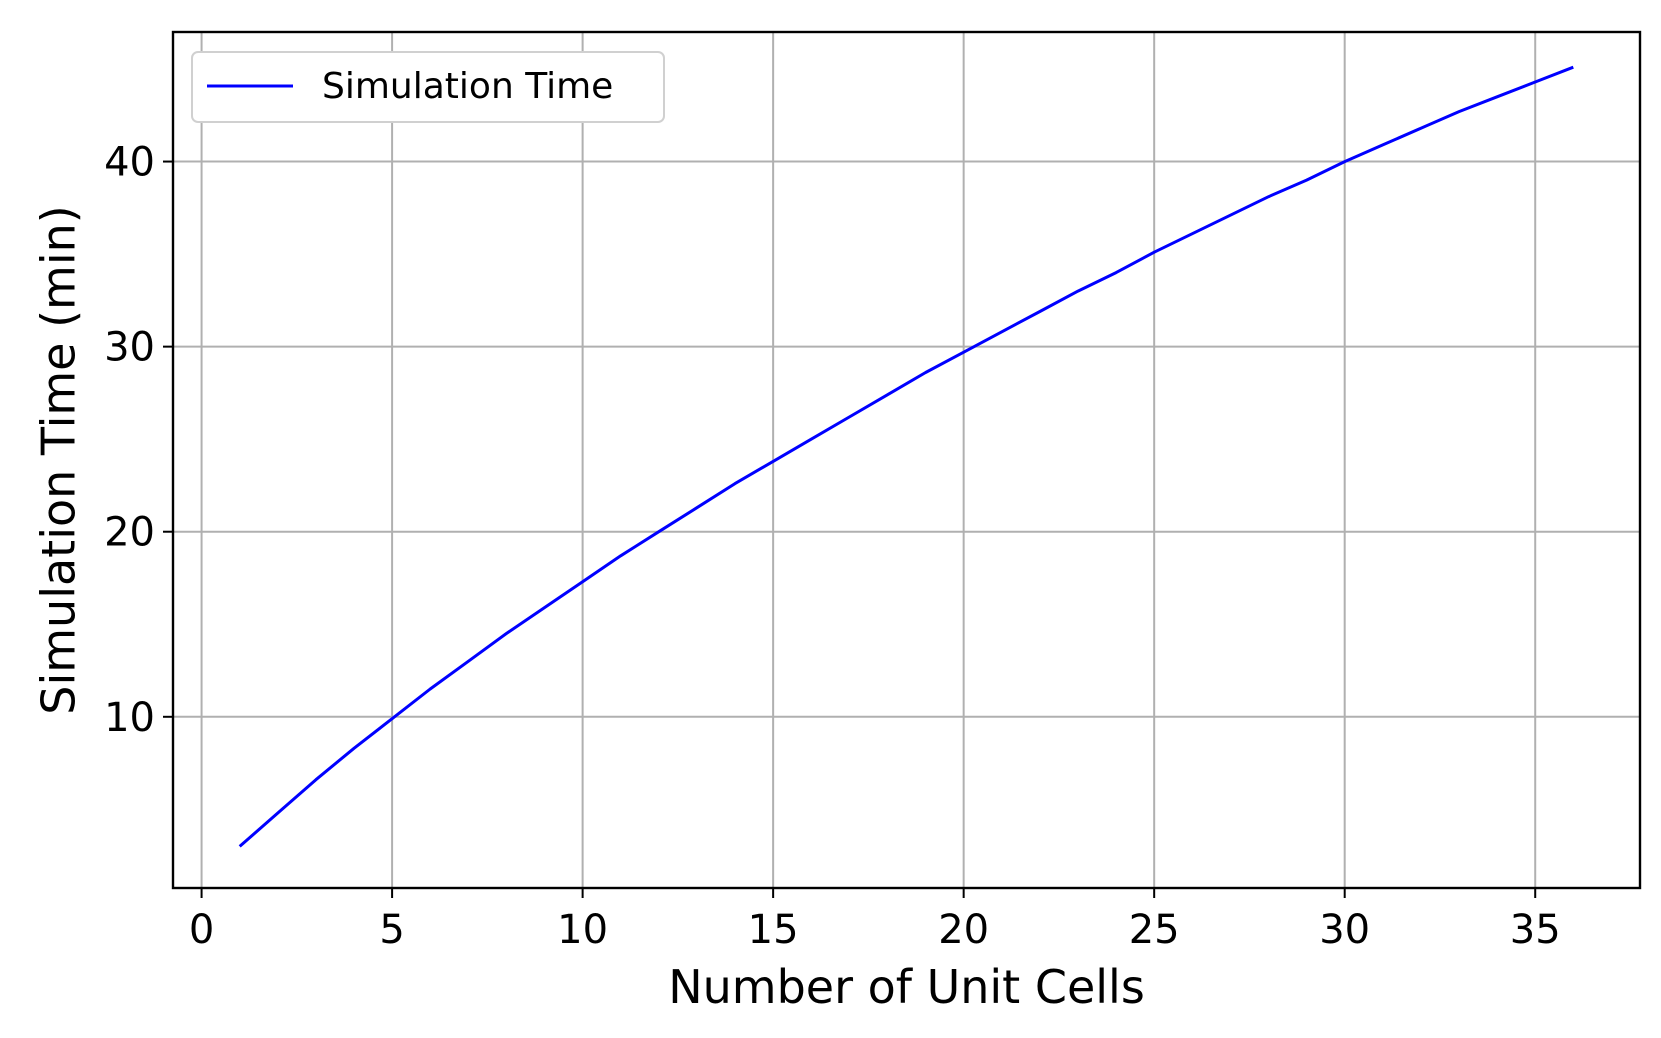 The image size is (1661, 1038). I want to click on legend-box, so click(428, 87).